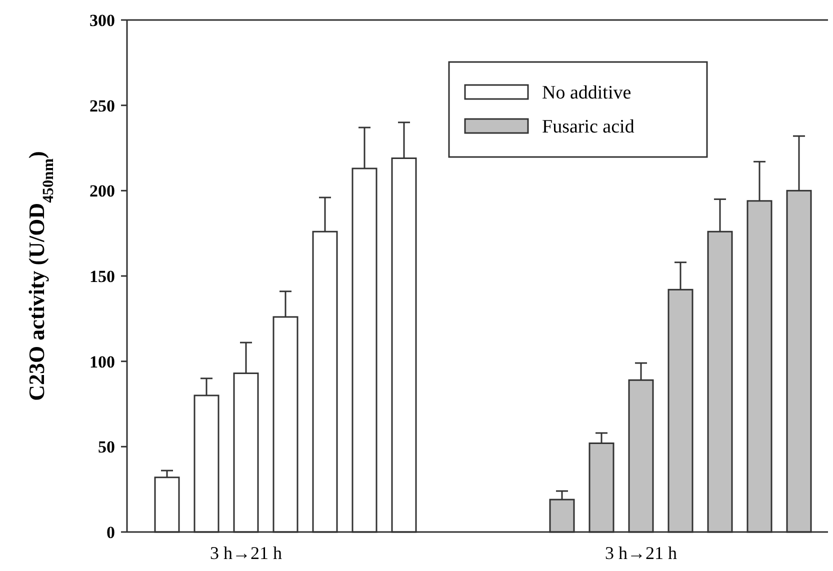 This screenshot has height=571, width=833. Describe the element at coordinates (102, 20) in the screenshot. I see `y-tick-label: 300` at that location.